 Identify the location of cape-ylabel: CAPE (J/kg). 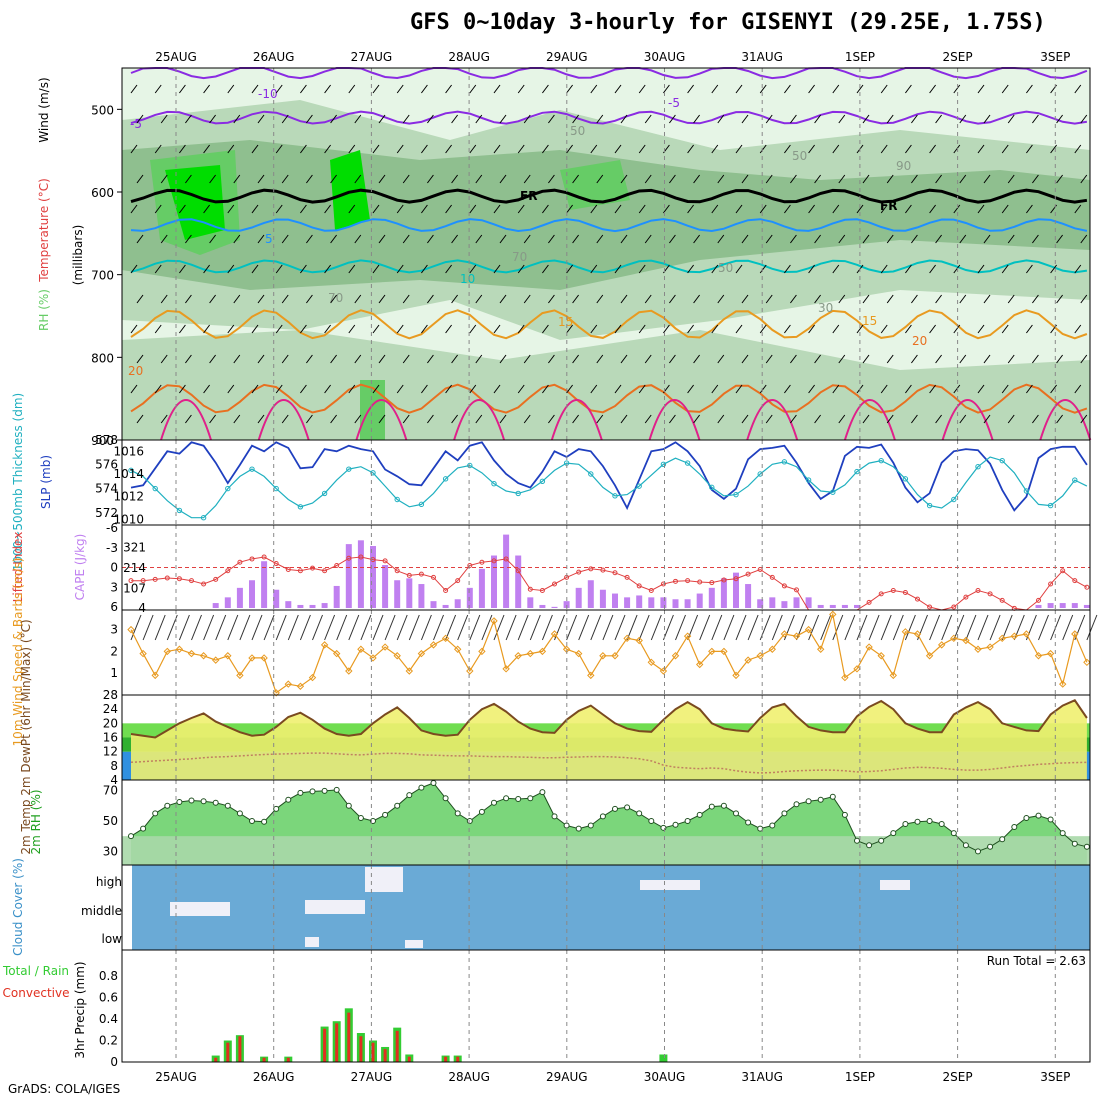
(80, 567).